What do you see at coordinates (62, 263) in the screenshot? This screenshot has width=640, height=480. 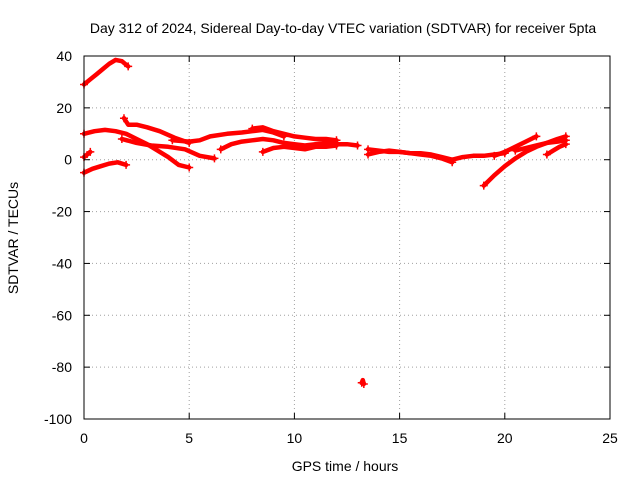 I see `y-tick-label: -40` at bounding box center [62, 263].